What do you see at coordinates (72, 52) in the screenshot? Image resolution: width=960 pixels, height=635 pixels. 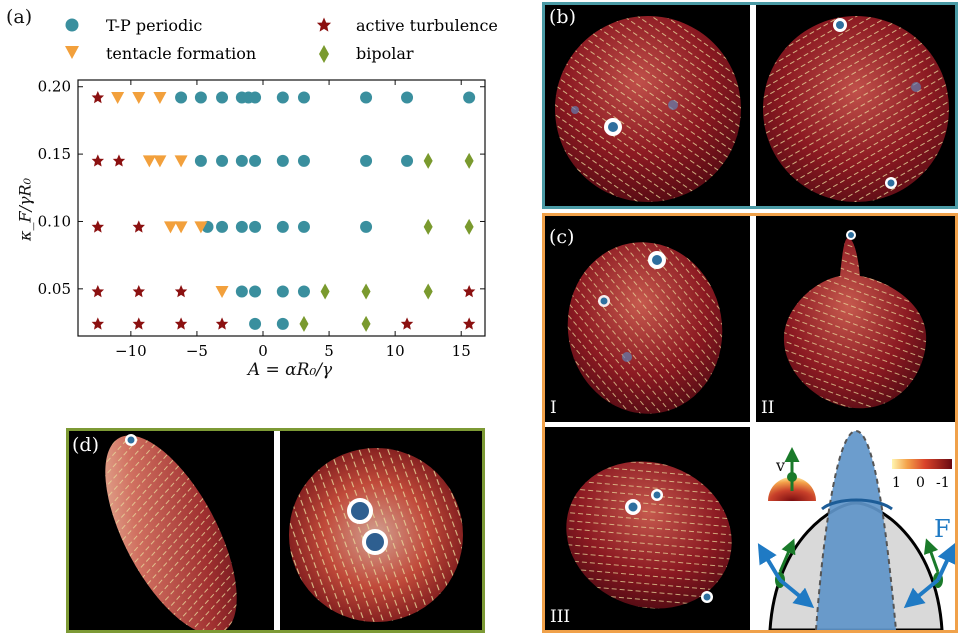 I see `legend-marker-tentacle` at bounding box center [72, 52].